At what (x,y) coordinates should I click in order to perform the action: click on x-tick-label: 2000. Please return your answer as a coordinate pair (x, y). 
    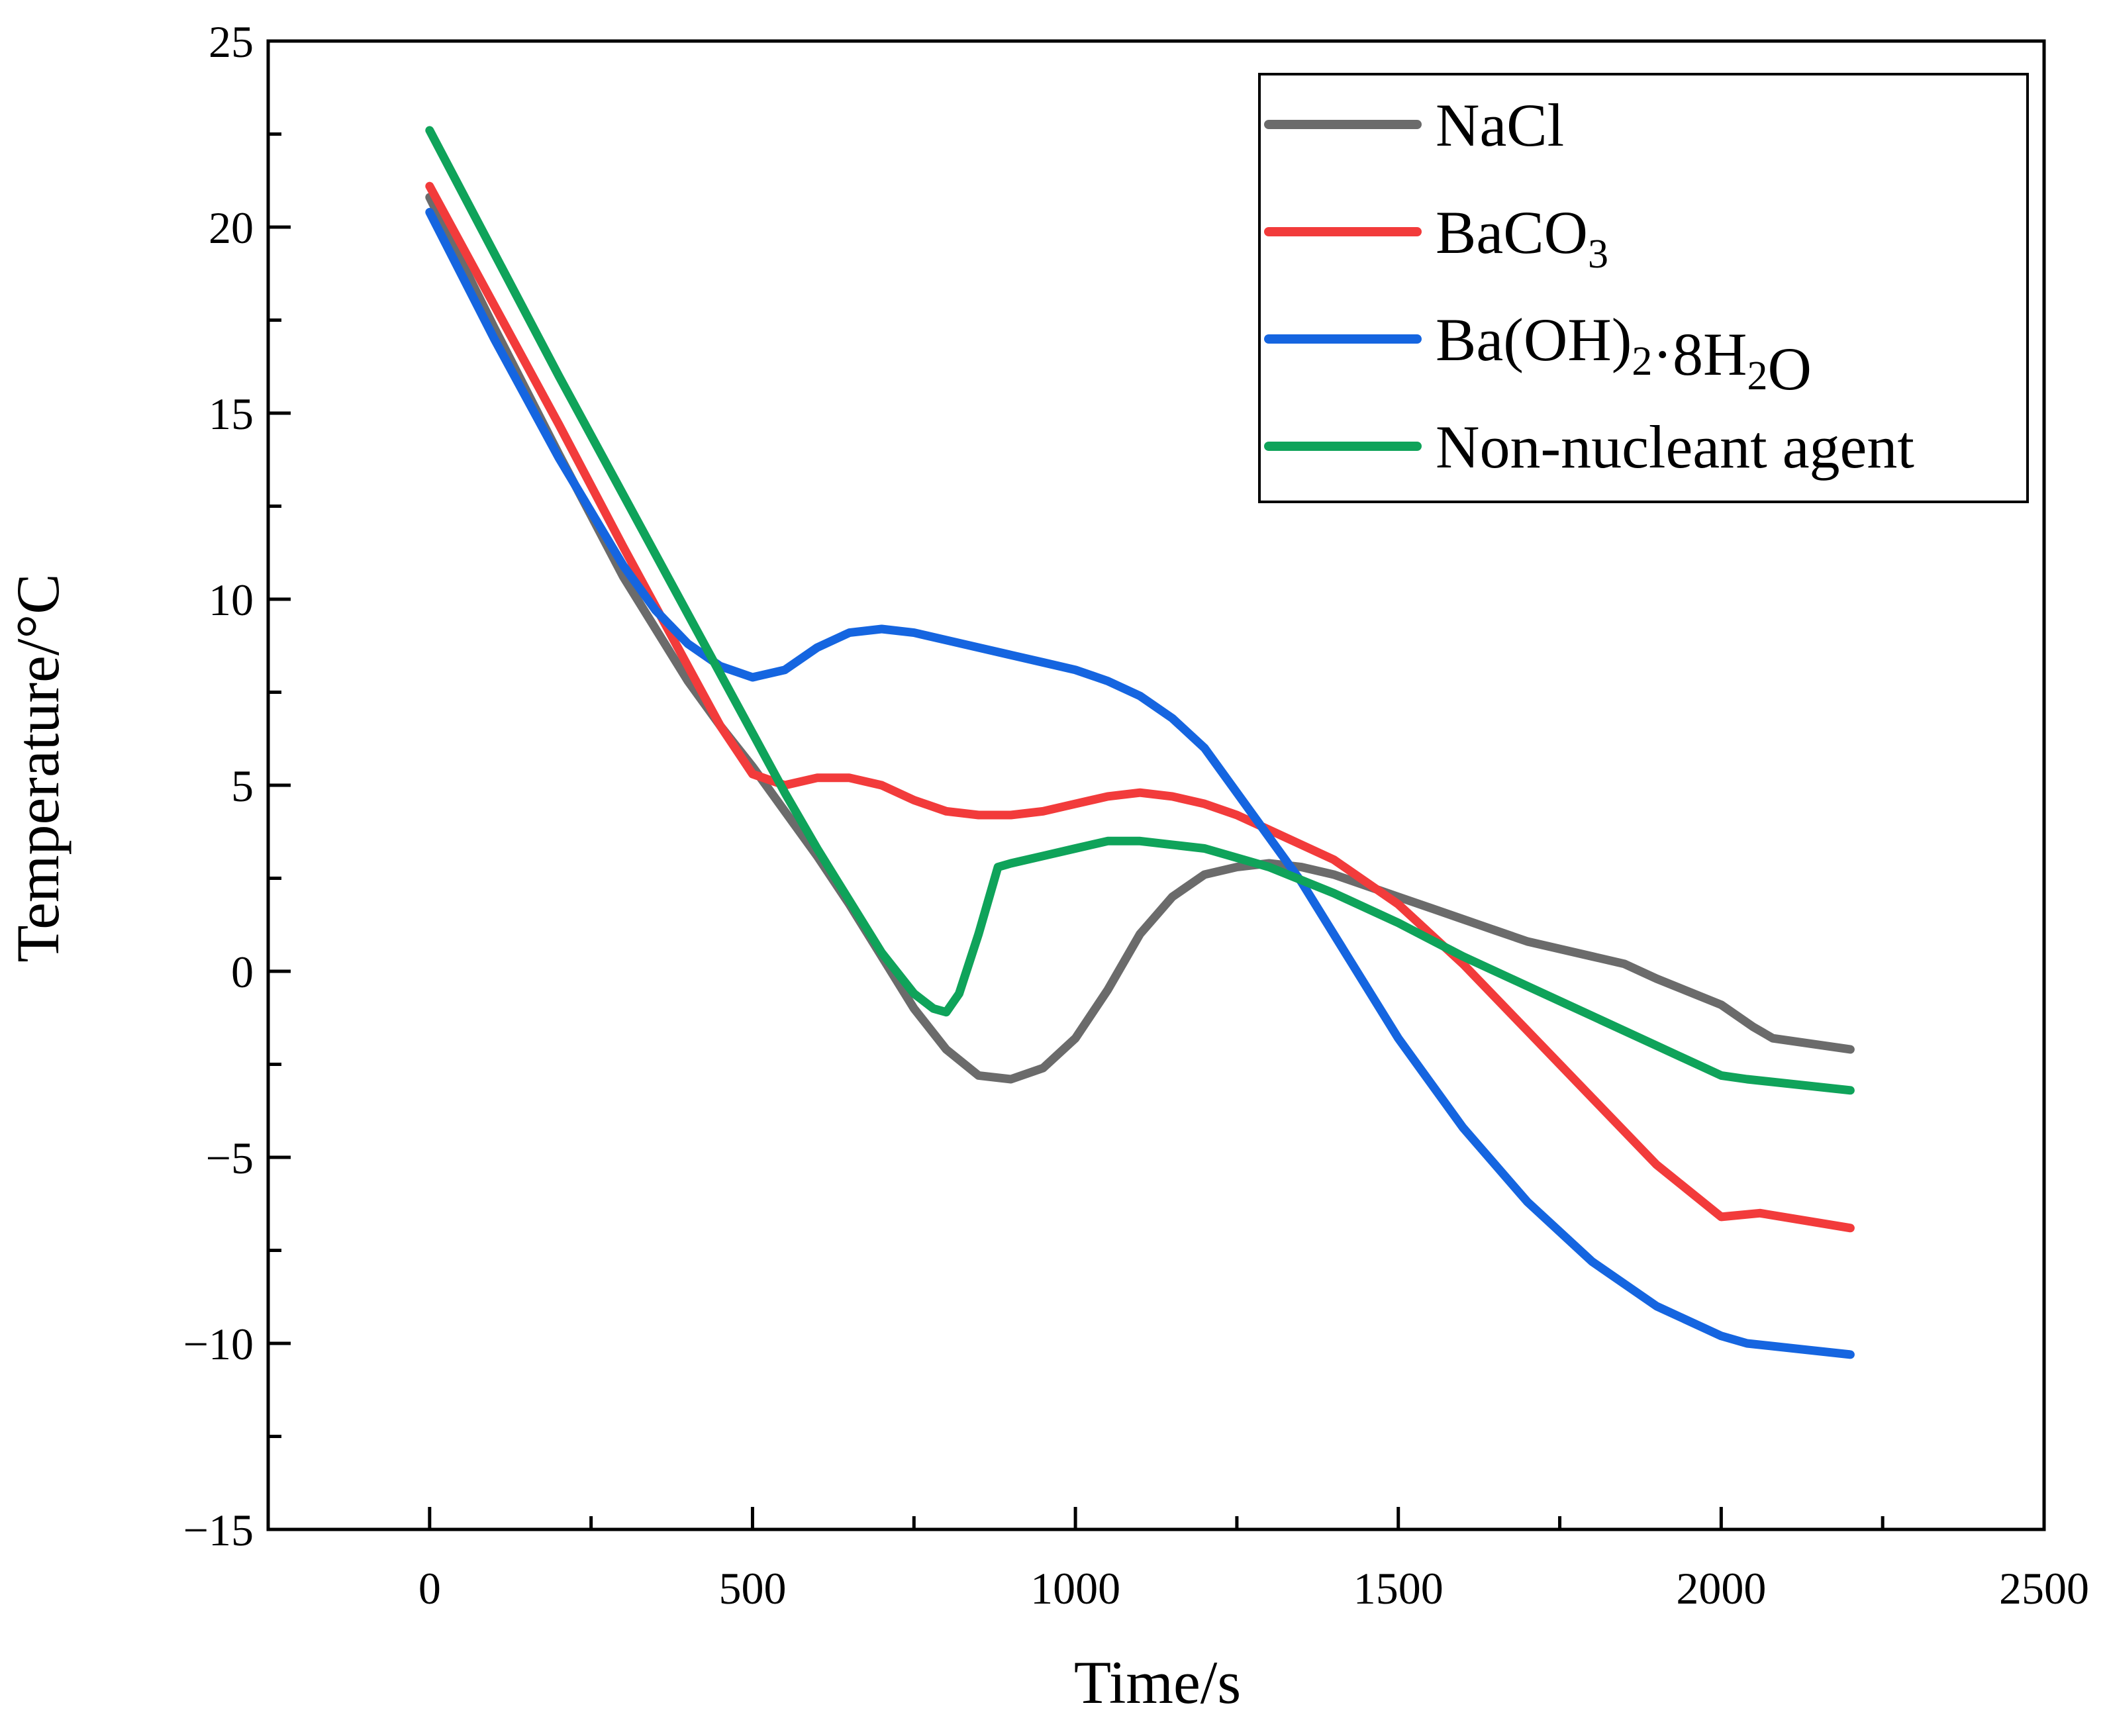
    Looking at the image, I should click on (1721, 1588).